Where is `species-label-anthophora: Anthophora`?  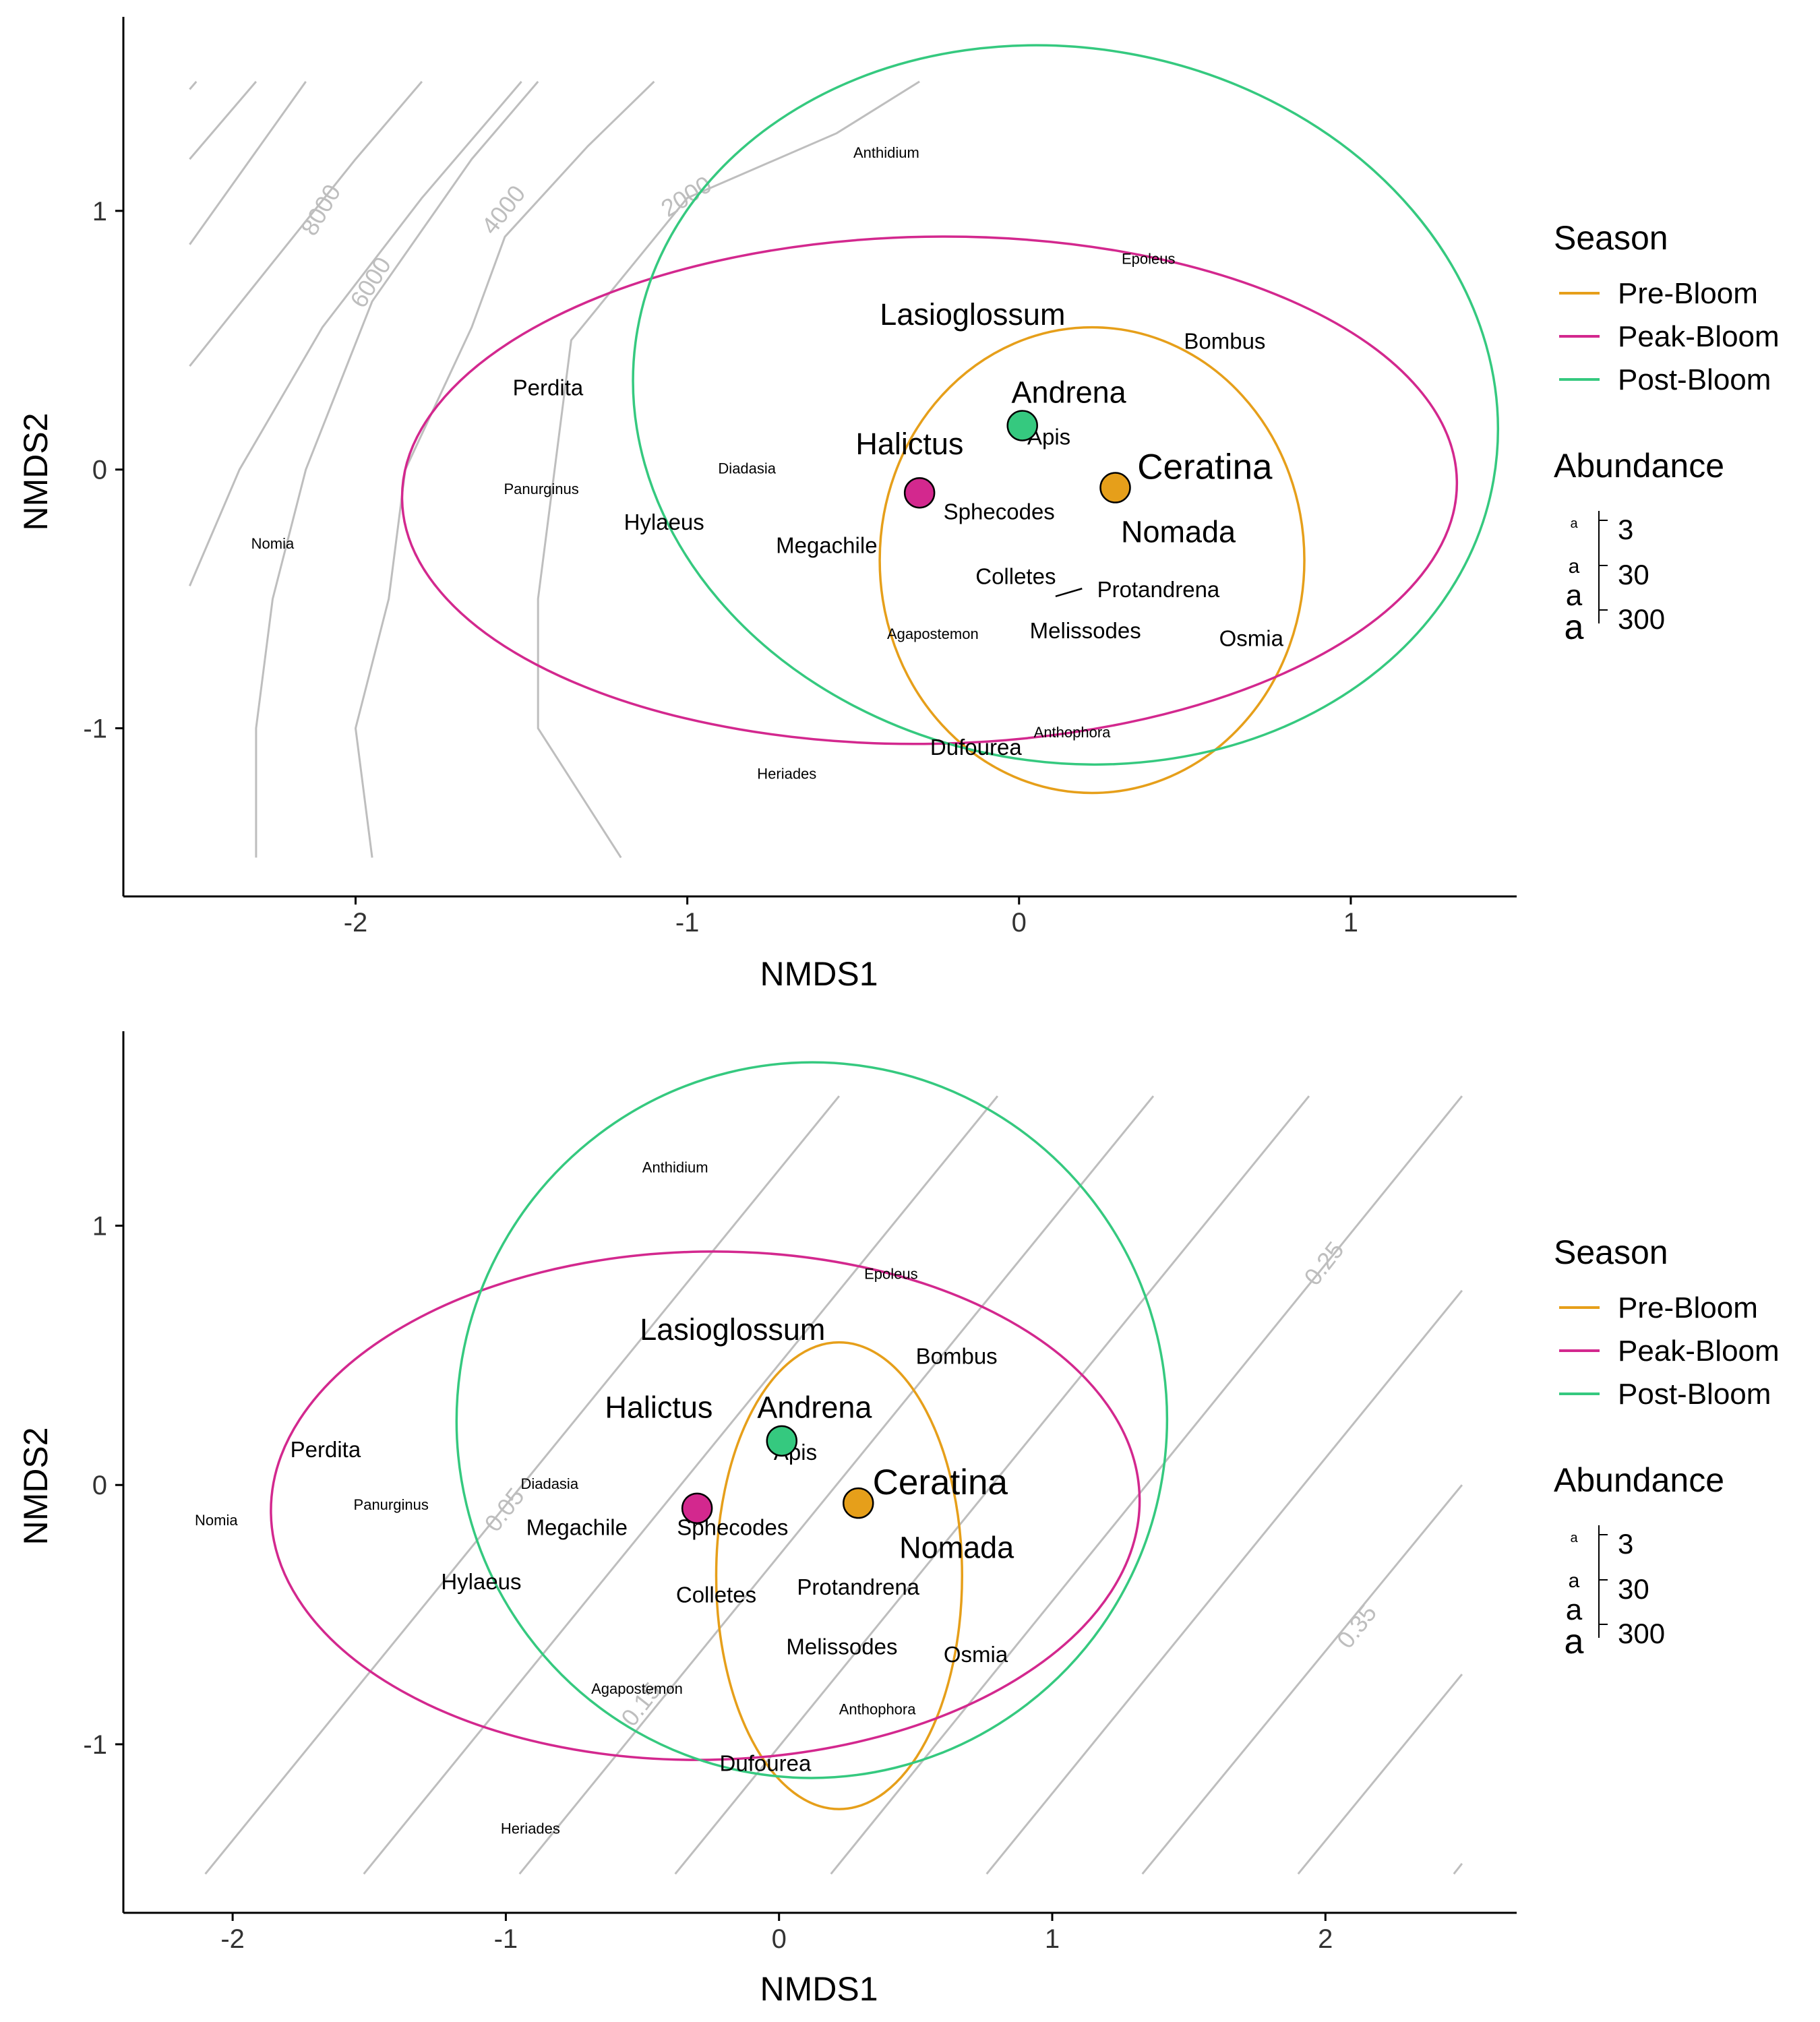
species-label-anthophora: Anthophora is located at coordinates (1073, 733).